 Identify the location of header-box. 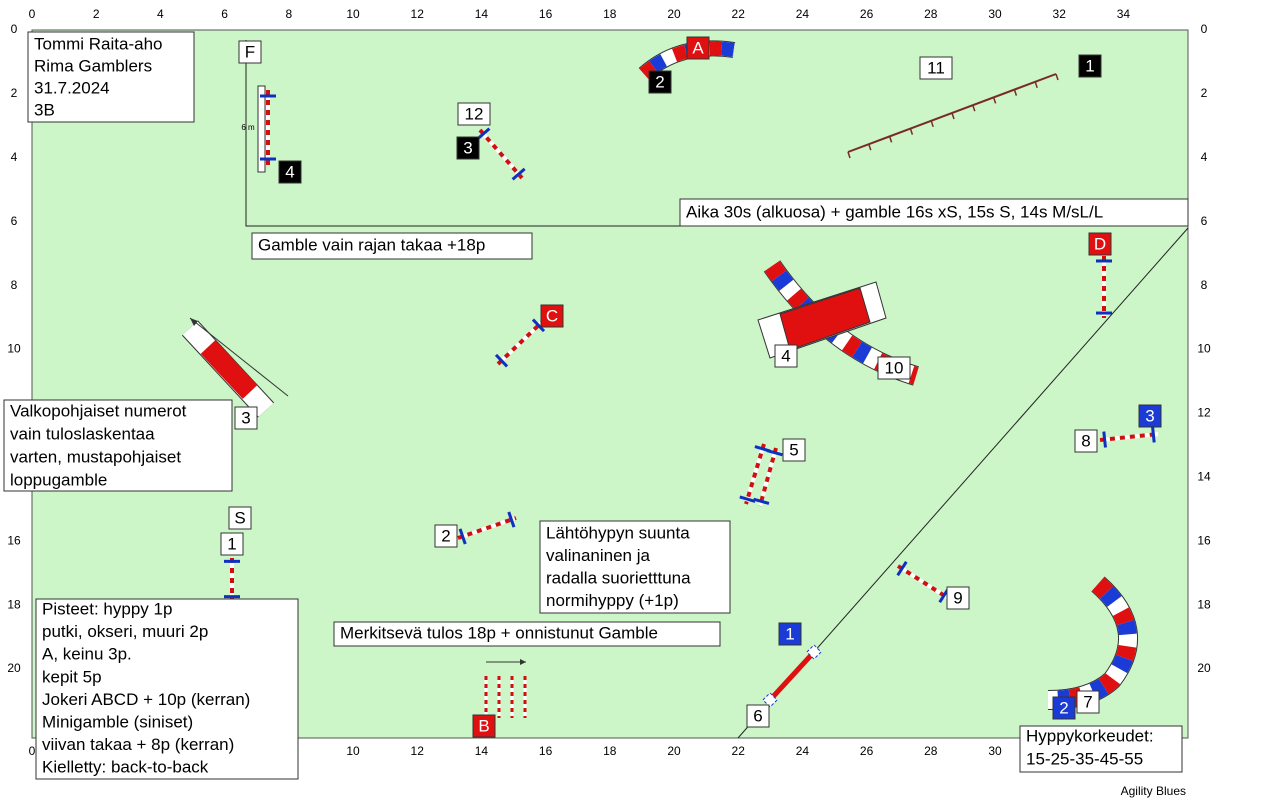
(111, 77).